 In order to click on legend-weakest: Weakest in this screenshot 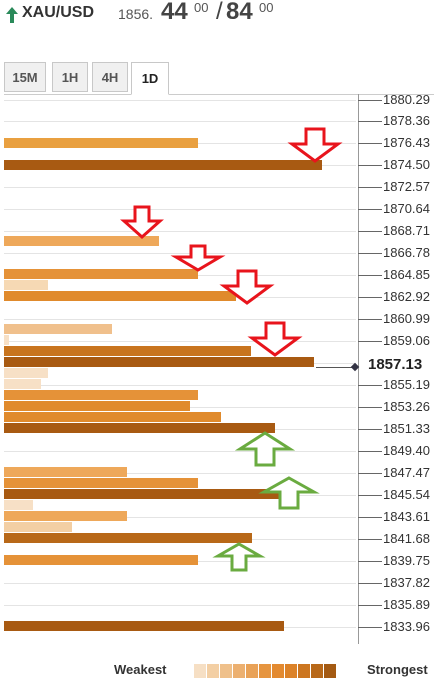, I will do `click(140, 669)`.